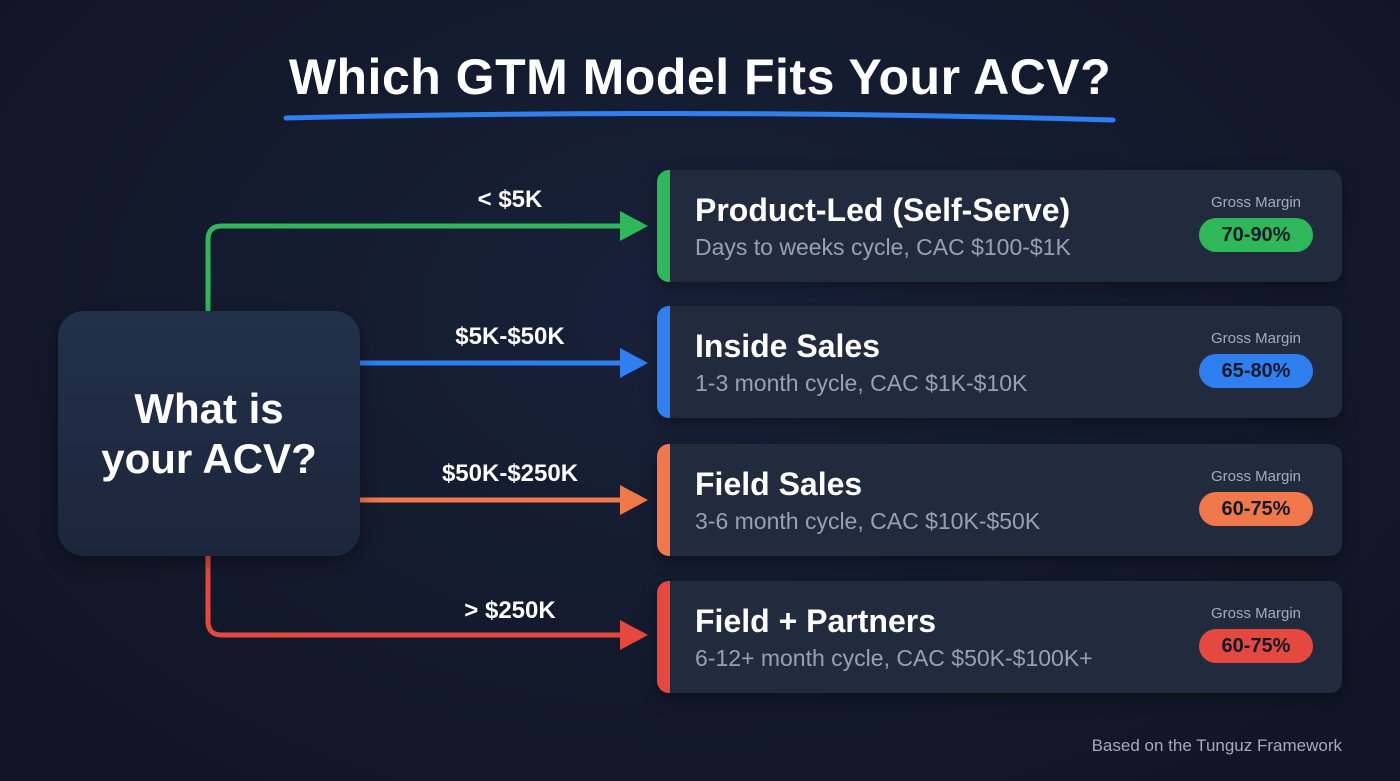 Image resolution: width=1400 pixels, height=781 pixels. I want to click on card-detail: 6-12+ month cycle, CAC $50K-$100K+, so click(894, 658).